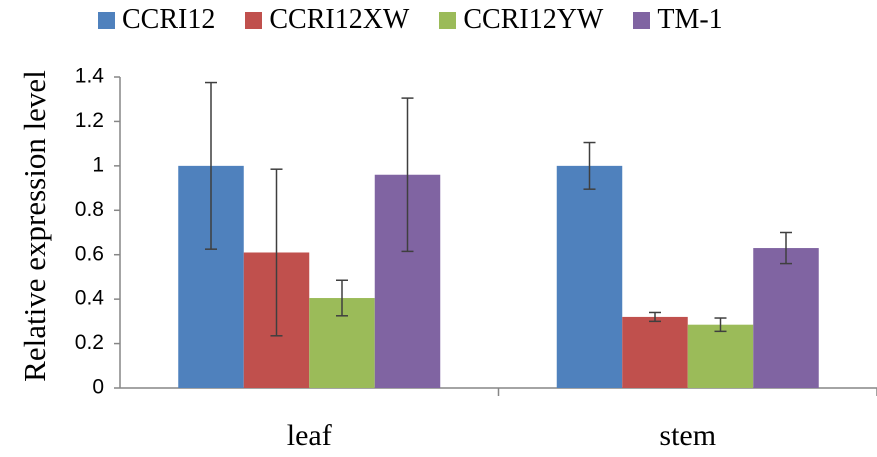 This screenshot has height=457, width=877. What do you see at coordinates (655, 352) in the screenshot?
I see `bar-ccri12xw-stem` at bounding box center [655, 352].